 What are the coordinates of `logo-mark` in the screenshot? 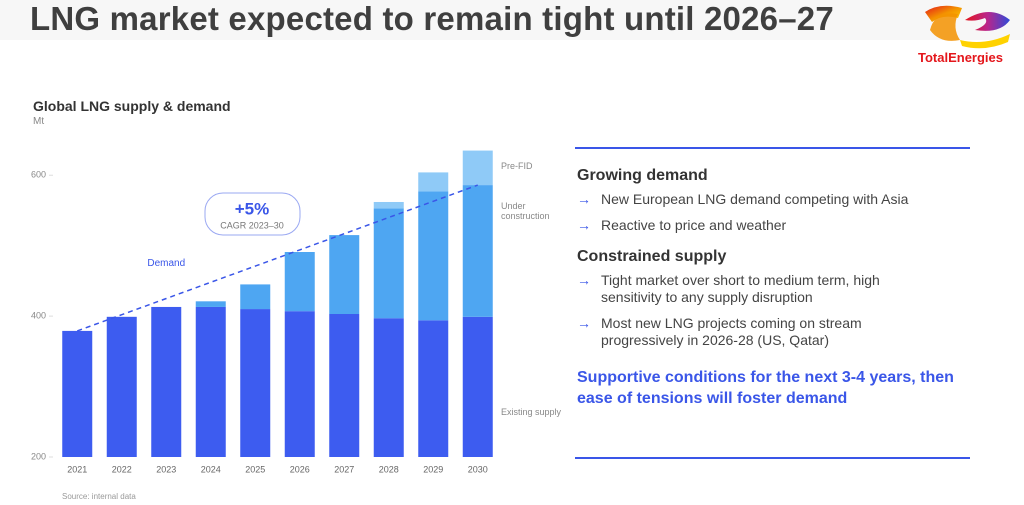 It's located at (967, 27).